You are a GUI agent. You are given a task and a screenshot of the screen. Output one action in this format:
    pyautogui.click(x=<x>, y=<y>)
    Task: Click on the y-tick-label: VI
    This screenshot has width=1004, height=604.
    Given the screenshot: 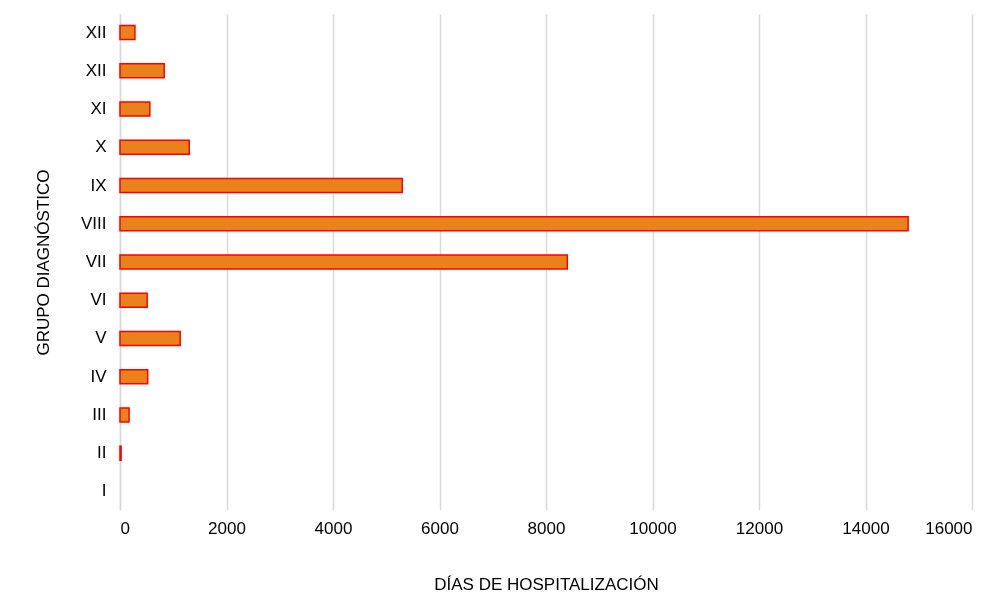 What is the action you would take?
    pyautogui.click(x=98, y=300)
    